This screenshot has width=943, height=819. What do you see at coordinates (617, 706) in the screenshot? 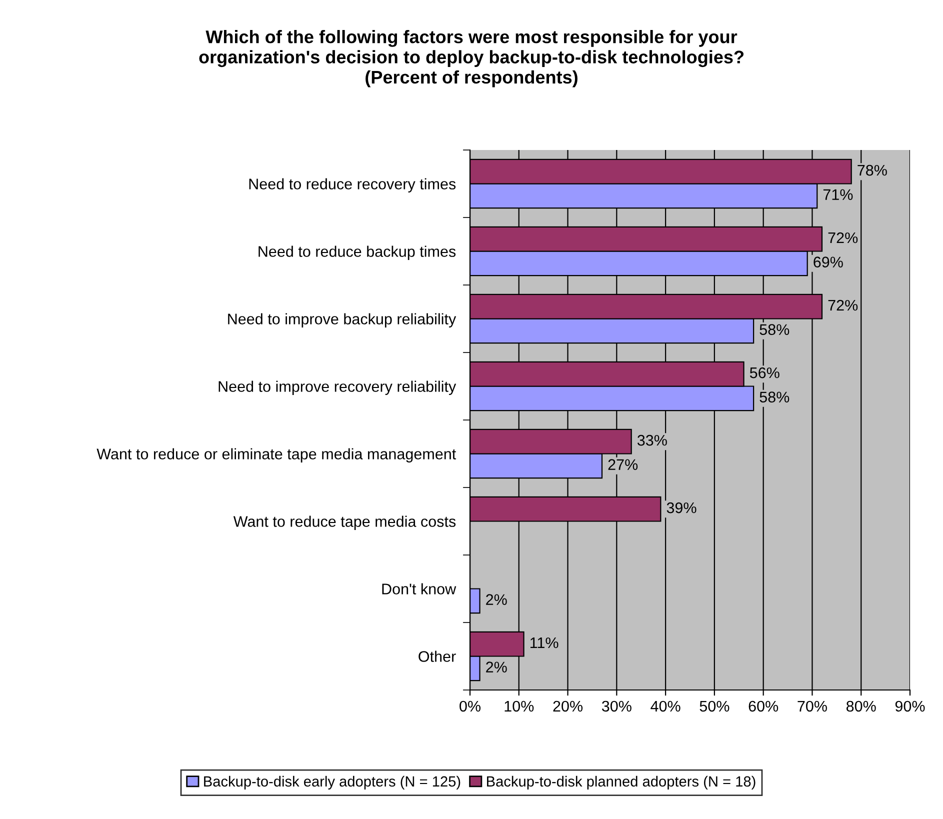
I see `x-tick-label: 30%` at bounding box center [617, 706].